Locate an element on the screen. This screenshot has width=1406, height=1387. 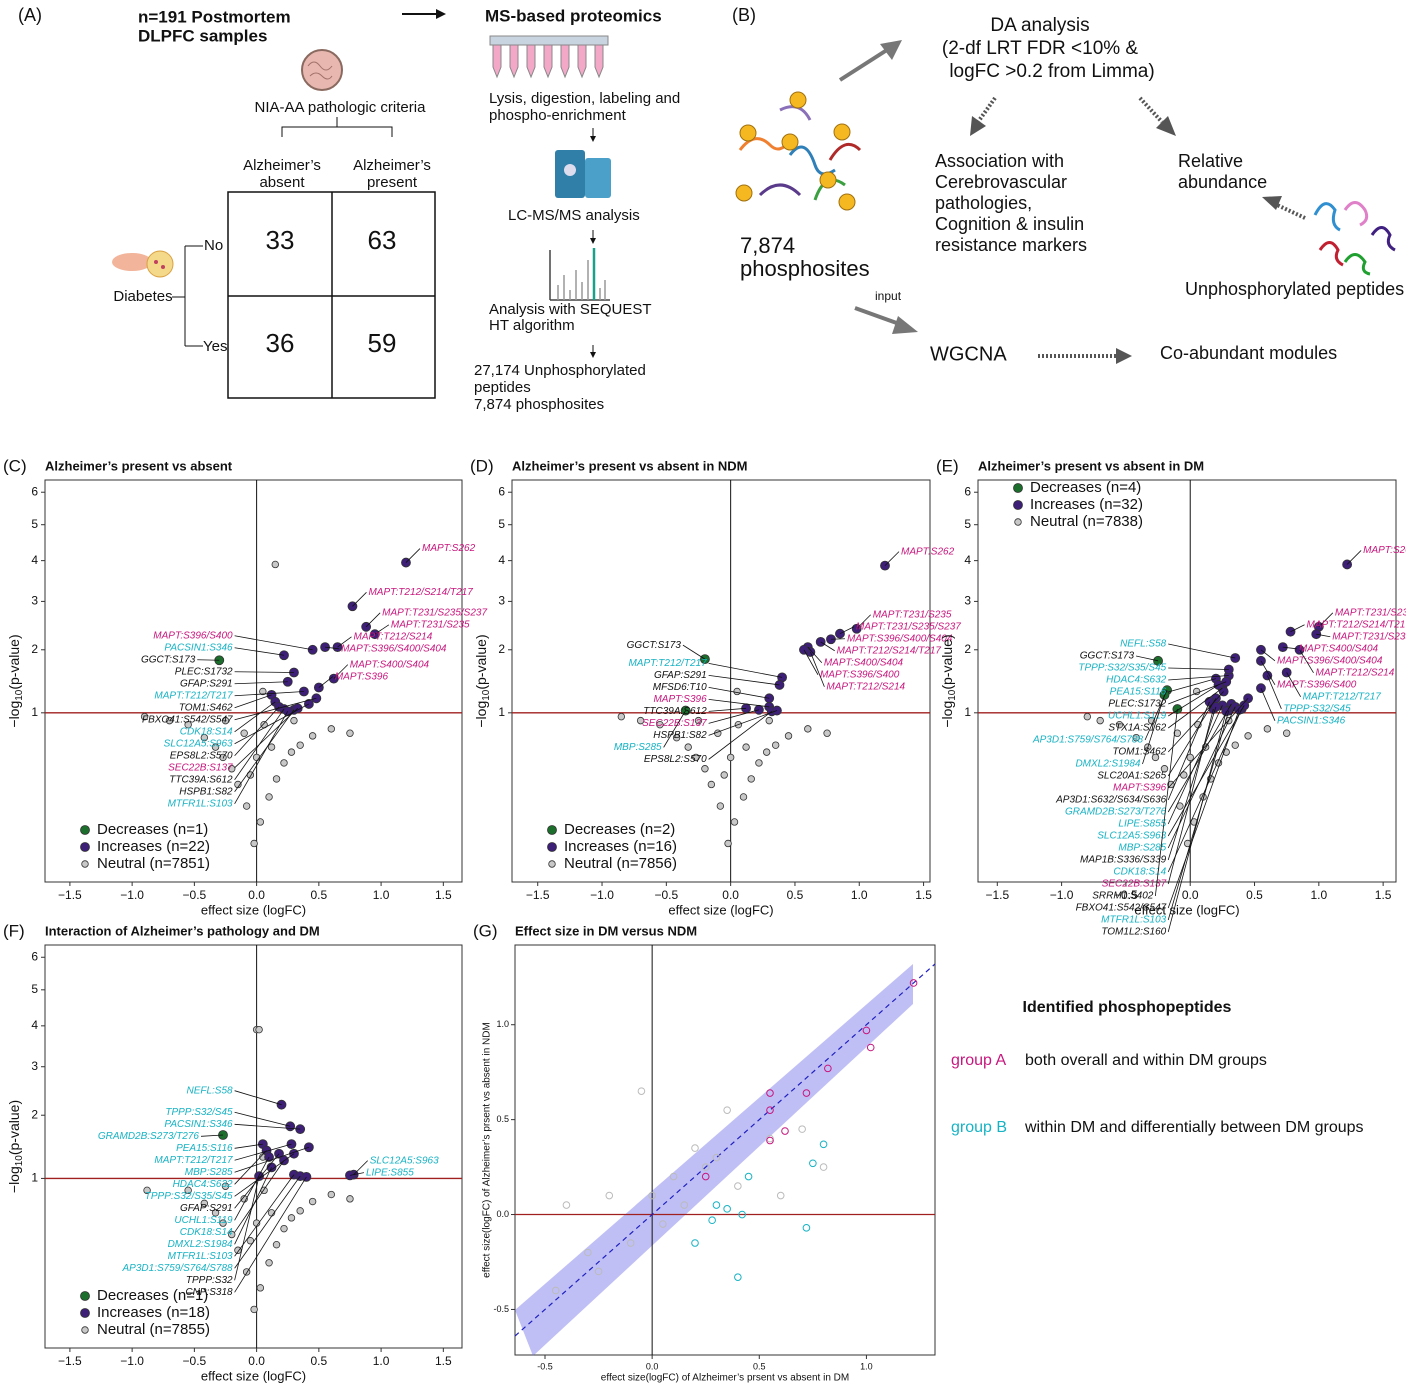
point-label: LIPE:S855 is located at coordinates (390, 1172).